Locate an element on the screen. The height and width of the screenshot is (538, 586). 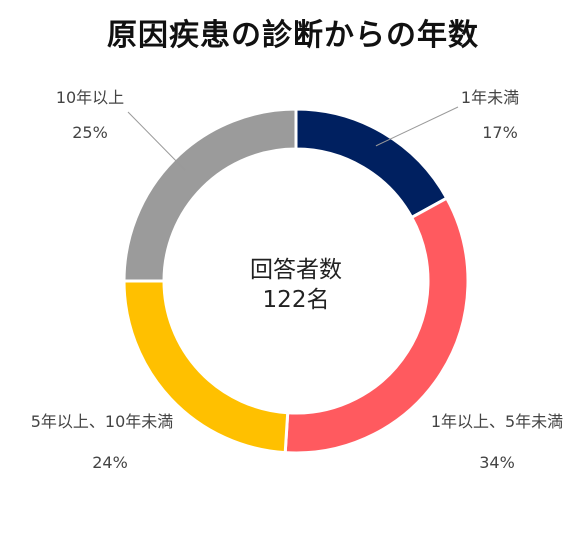
slice-category-label: 5年以上、10年未満 is located at coordinates (102, 421).